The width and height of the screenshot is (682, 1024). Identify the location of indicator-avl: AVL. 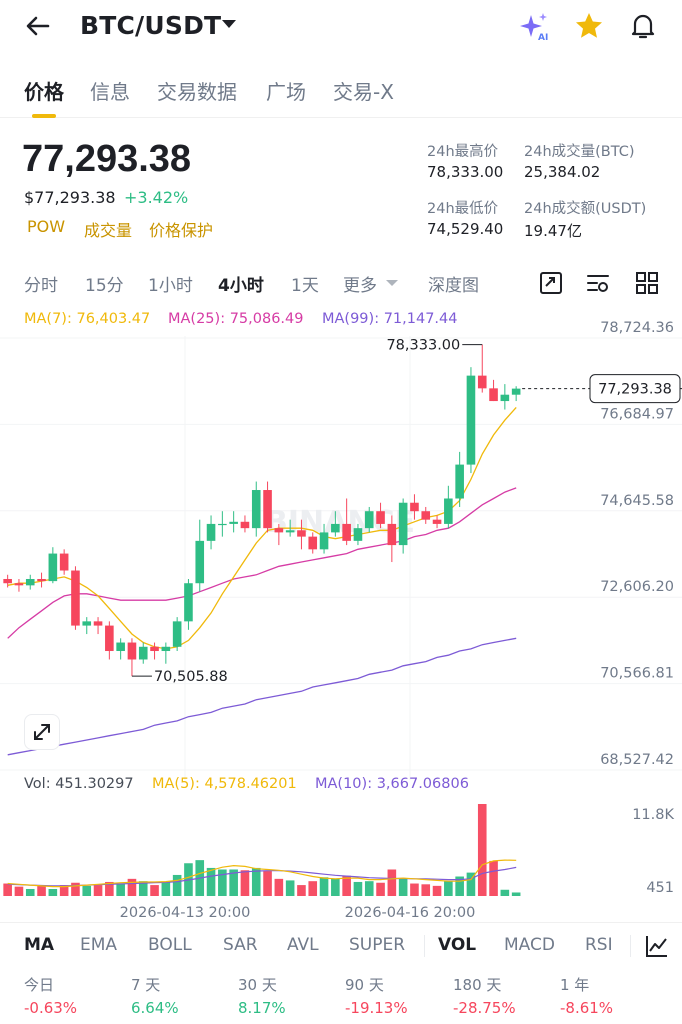
(303, 945).